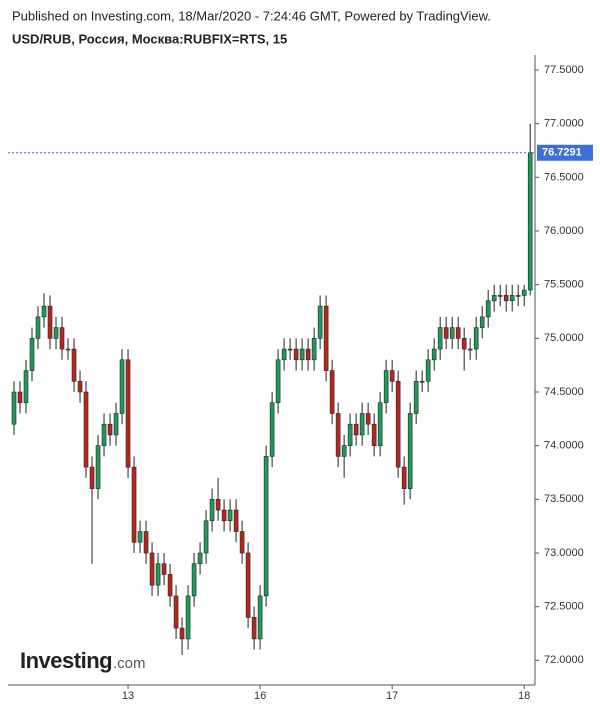  I want to click on y-tick-label: 76.5000, so click(564, 177).